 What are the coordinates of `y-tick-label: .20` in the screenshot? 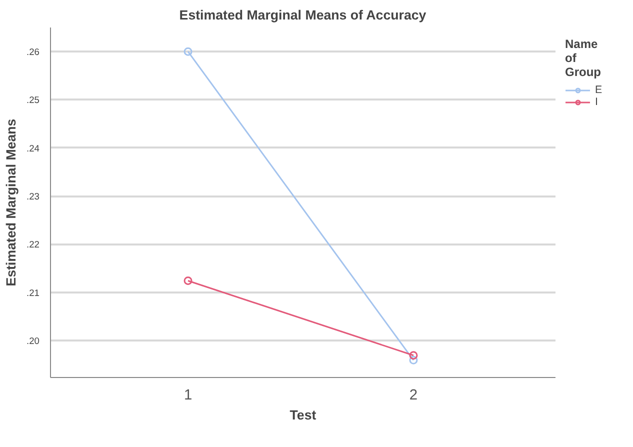 It's located at (33, 341).